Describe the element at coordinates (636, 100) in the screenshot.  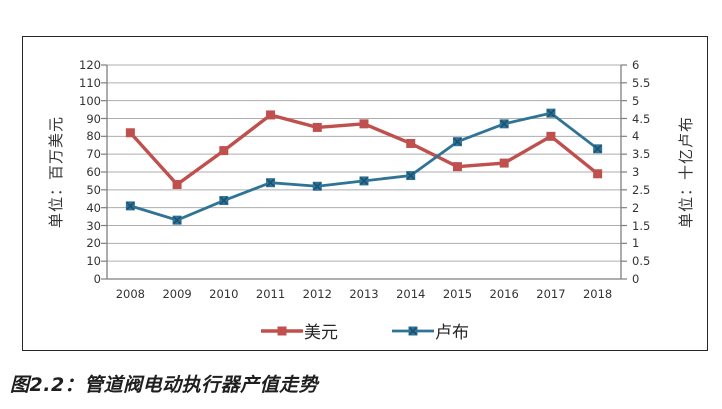
I see `right-axis-tick-label: 5` at that location.